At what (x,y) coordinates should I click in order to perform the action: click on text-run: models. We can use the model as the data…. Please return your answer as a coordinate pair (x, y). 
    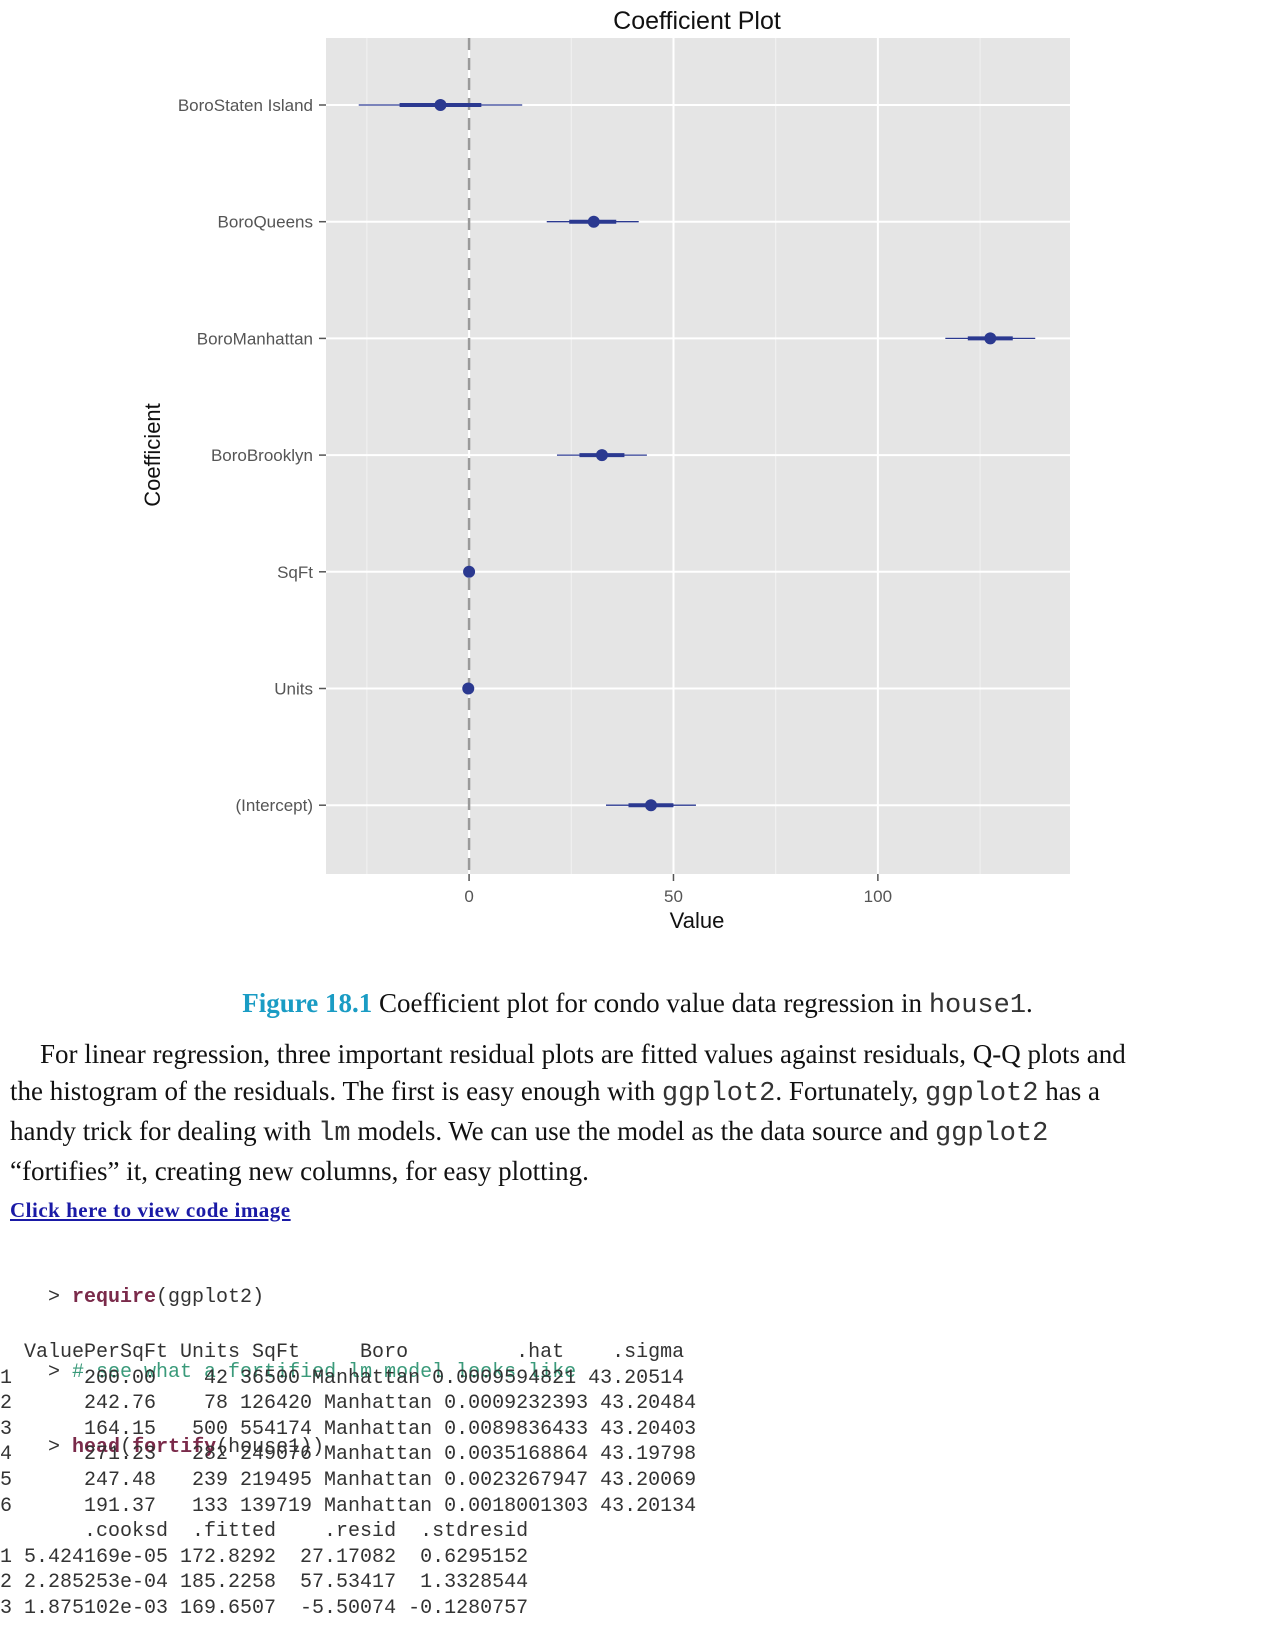
    Looking at the image, I should click on (642, 1131).